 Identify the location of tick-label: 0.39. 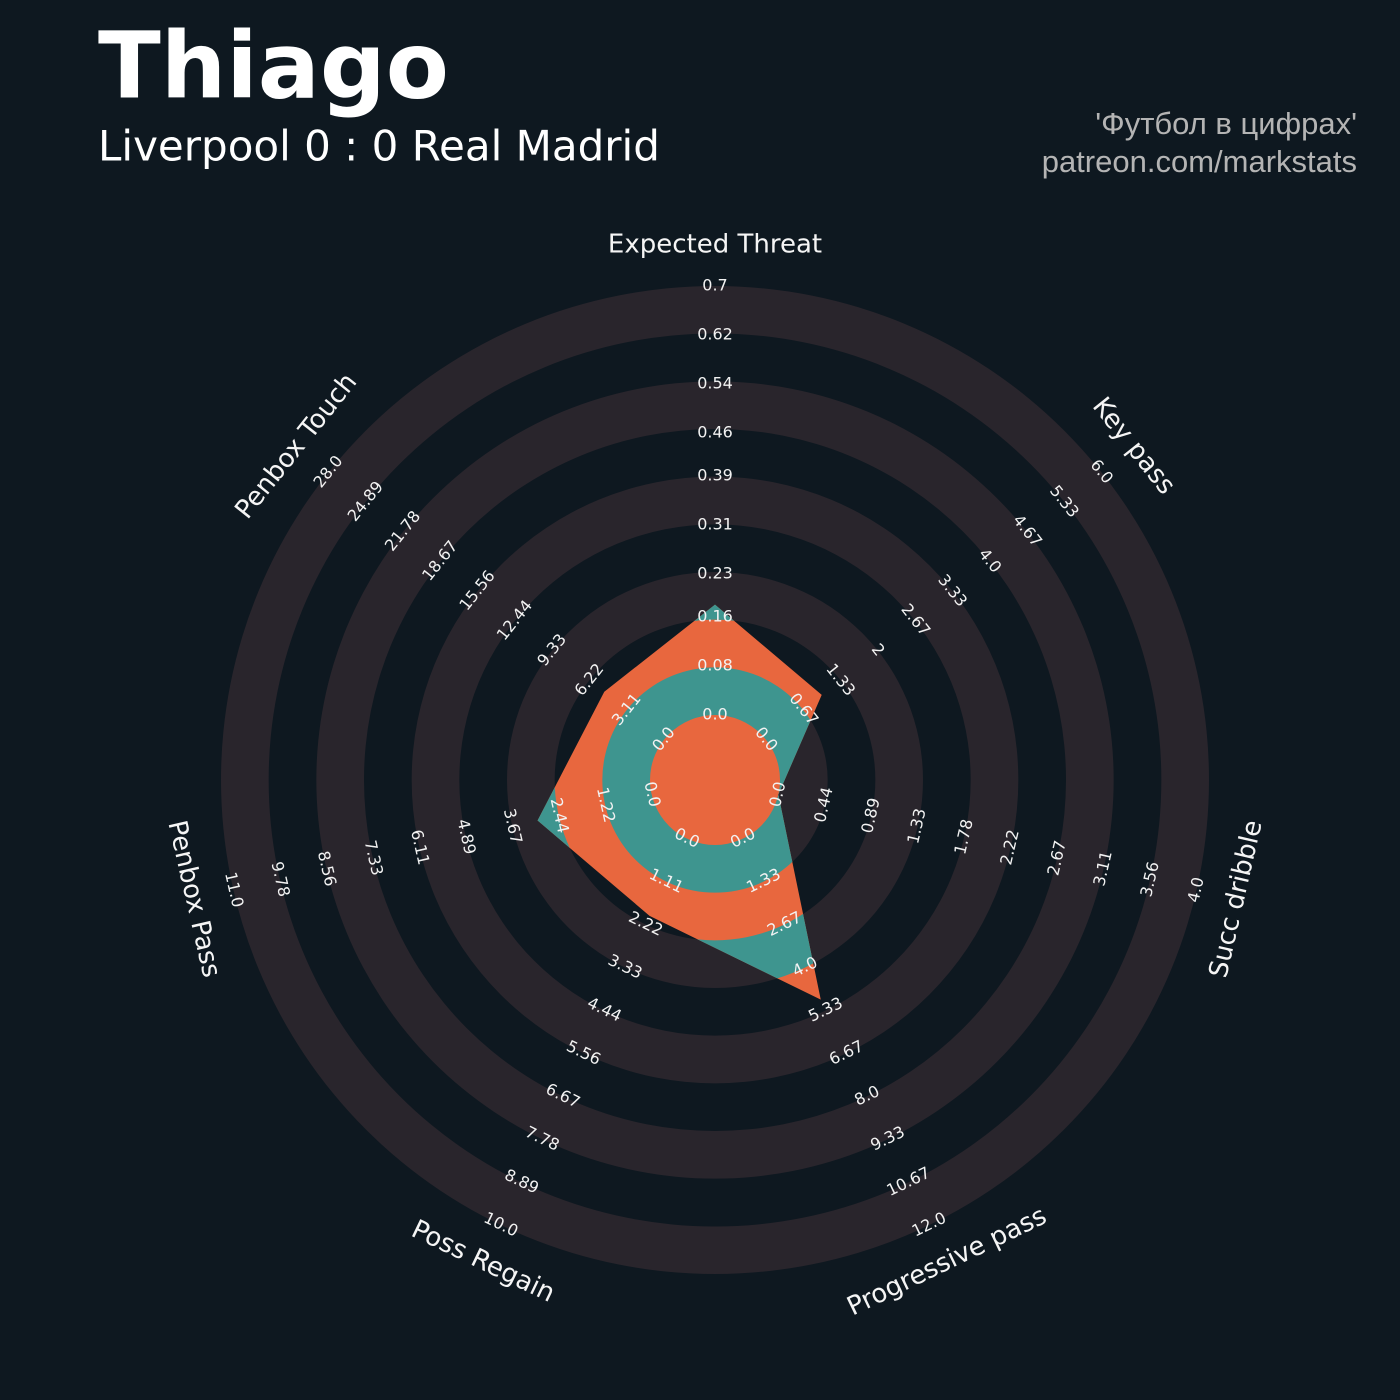
(715, 474).